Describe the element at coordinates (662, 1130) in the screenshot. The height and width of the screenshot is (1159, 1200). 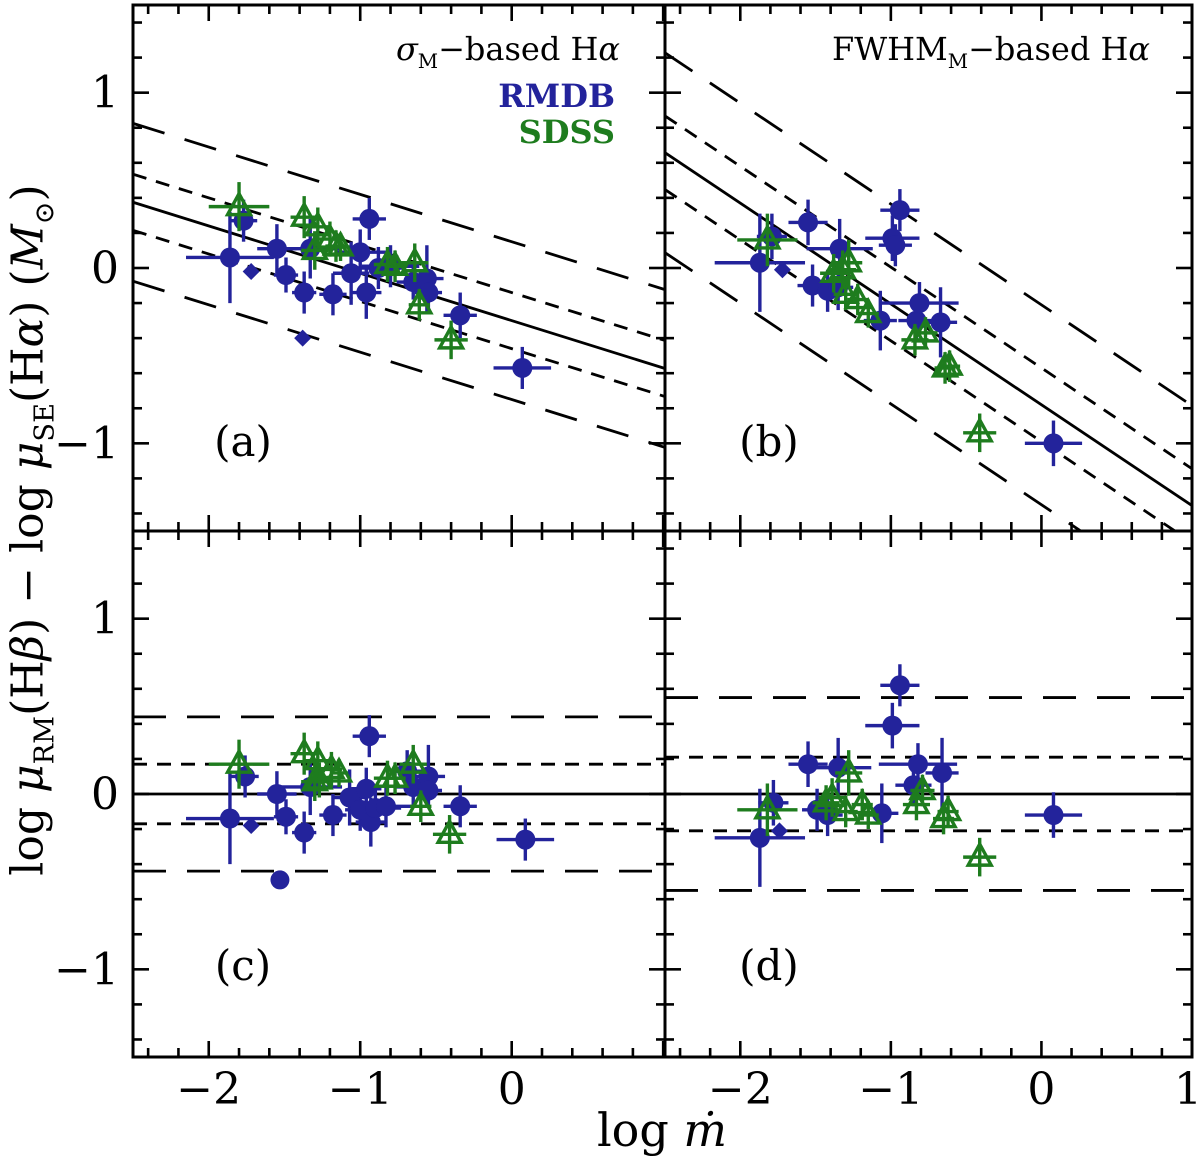
I see `x-axis-title: log ṁ` at that location.